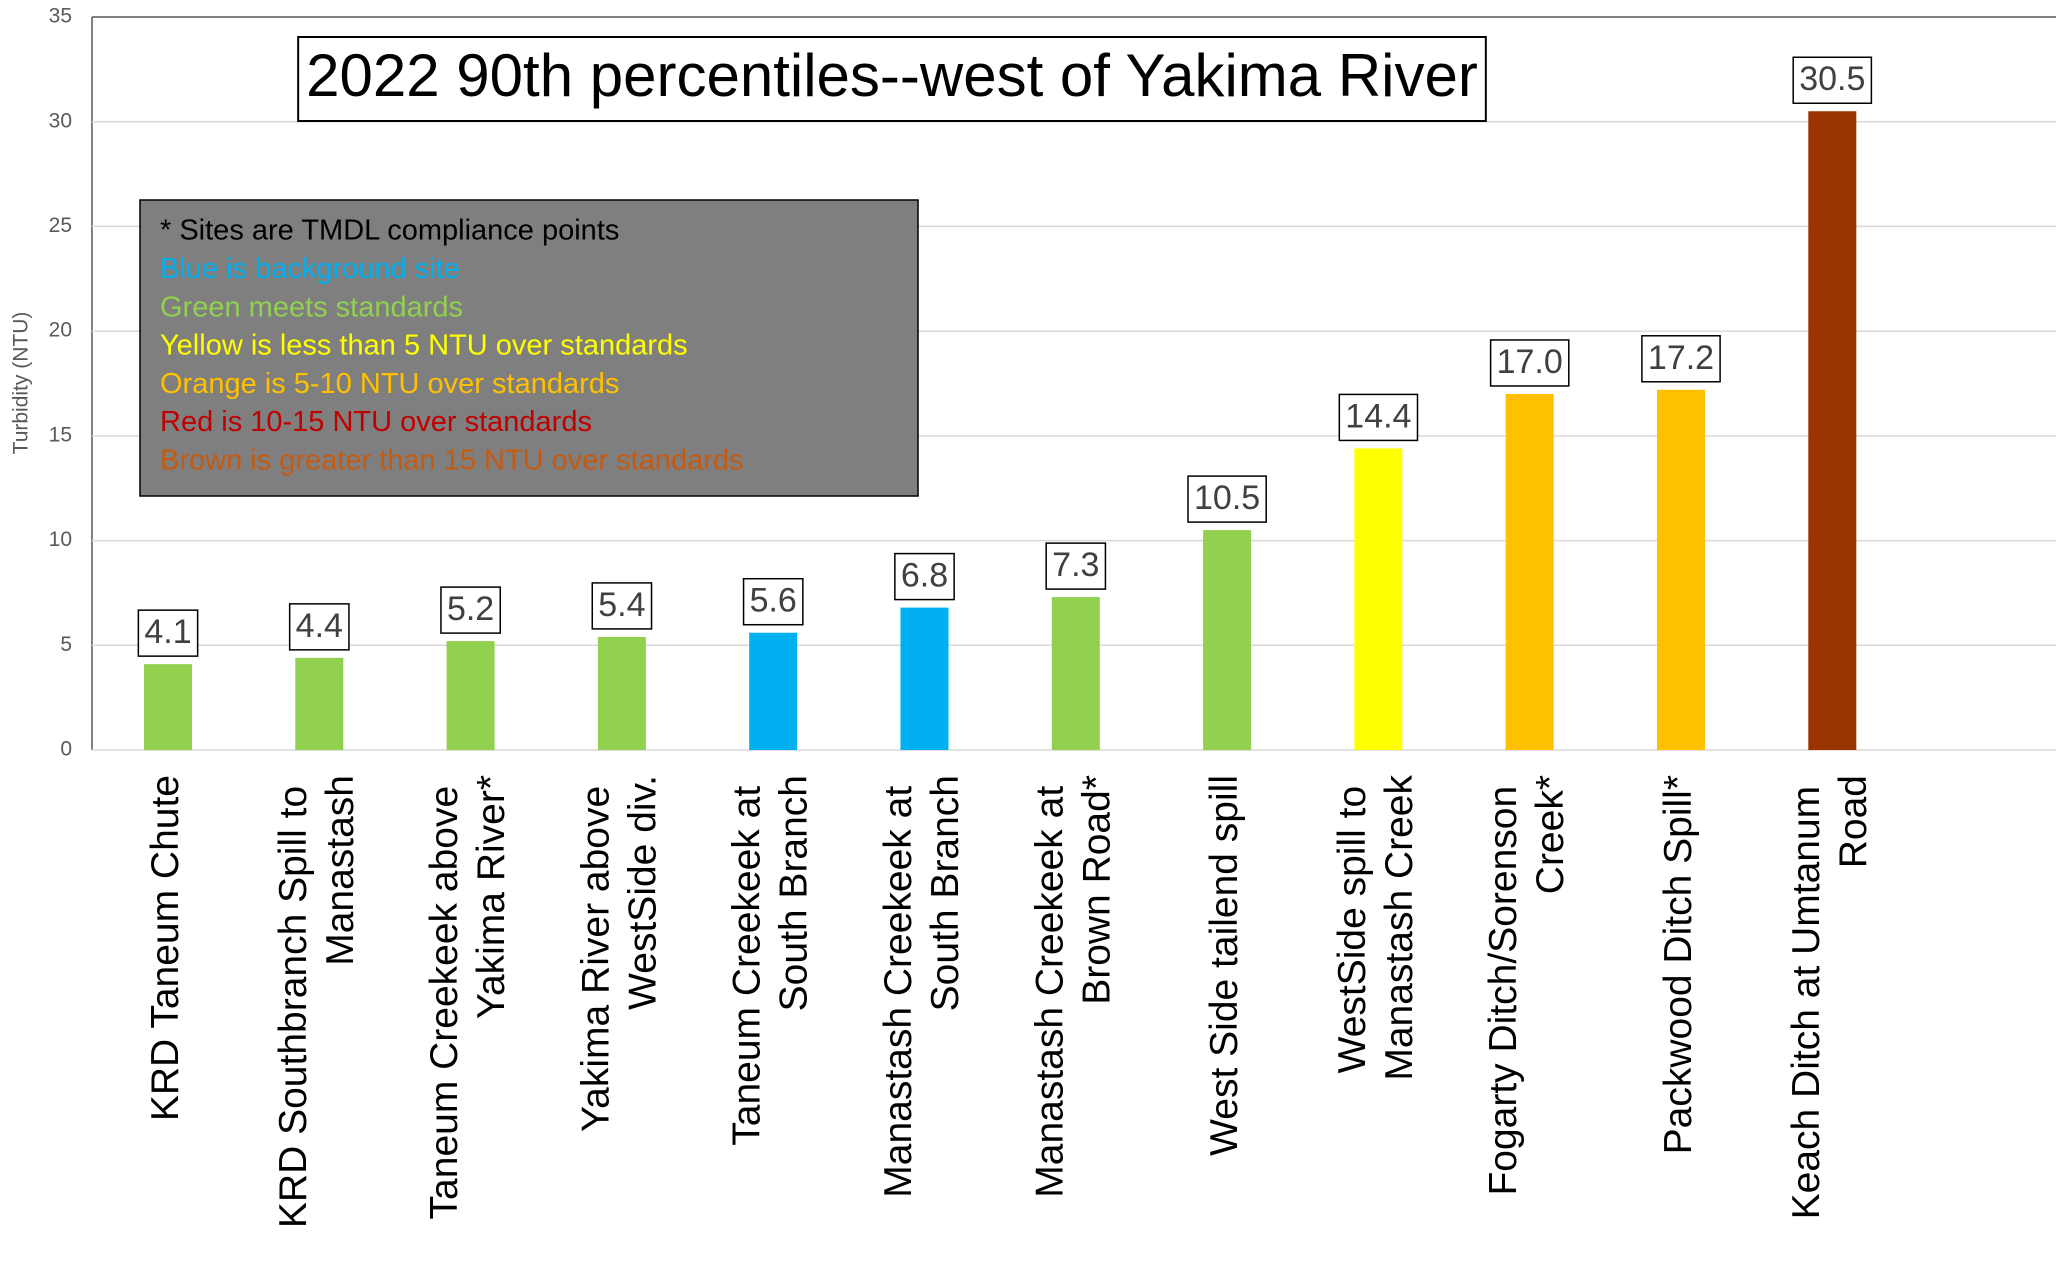 Image resolution: width=2056 pixels, height=1263 pixels. I want to click on value-label: 17.2, so click(1681, 358).